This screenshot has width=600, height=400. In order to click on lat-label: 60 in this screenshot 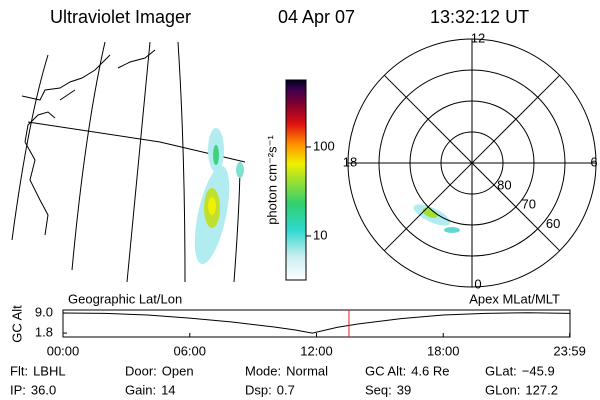, I will do `click(553, 223)`.